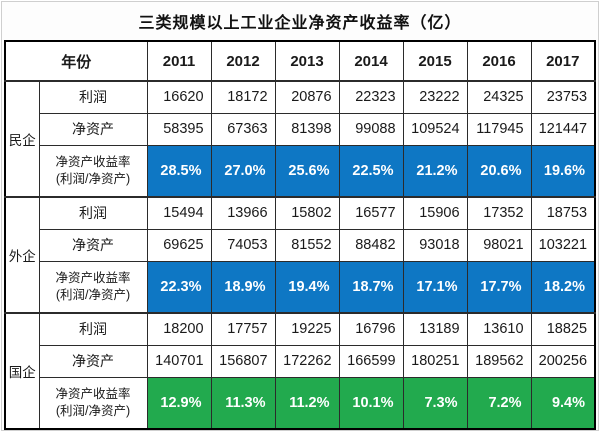 The height and width of the screenshot is (433, 600). What do you see at coordinates (307, 287) in the screenshot?
I see `roe-value-cell: 19.4%` at bounding box center [307, 287].